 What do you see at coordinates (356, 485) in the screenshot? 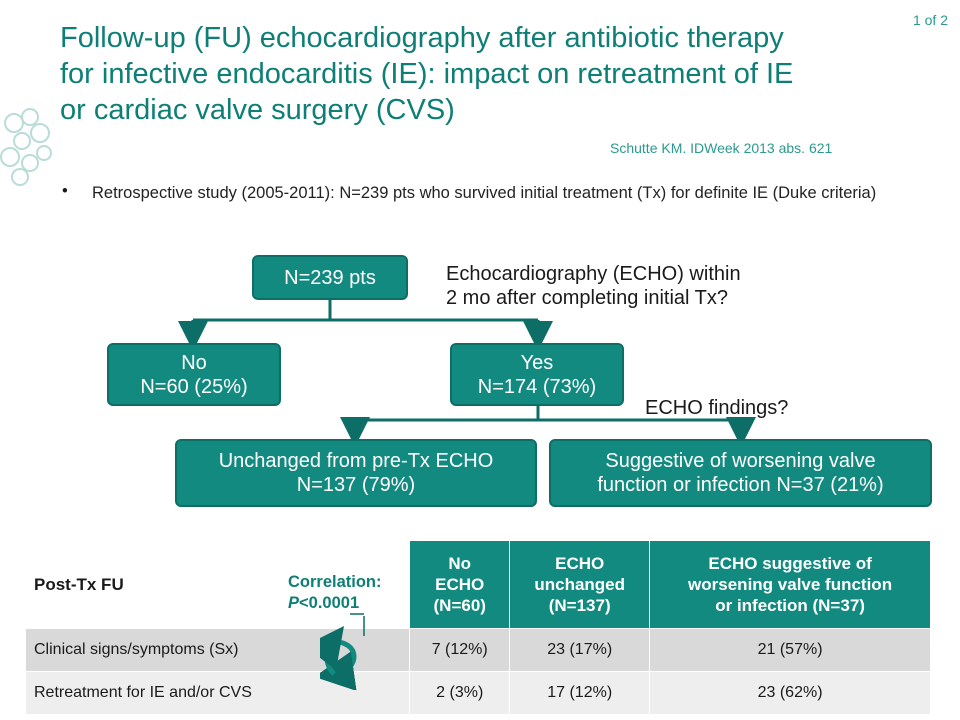
I see `unchanged-count: N=137 (79%)` at bounding box center [356, 485].